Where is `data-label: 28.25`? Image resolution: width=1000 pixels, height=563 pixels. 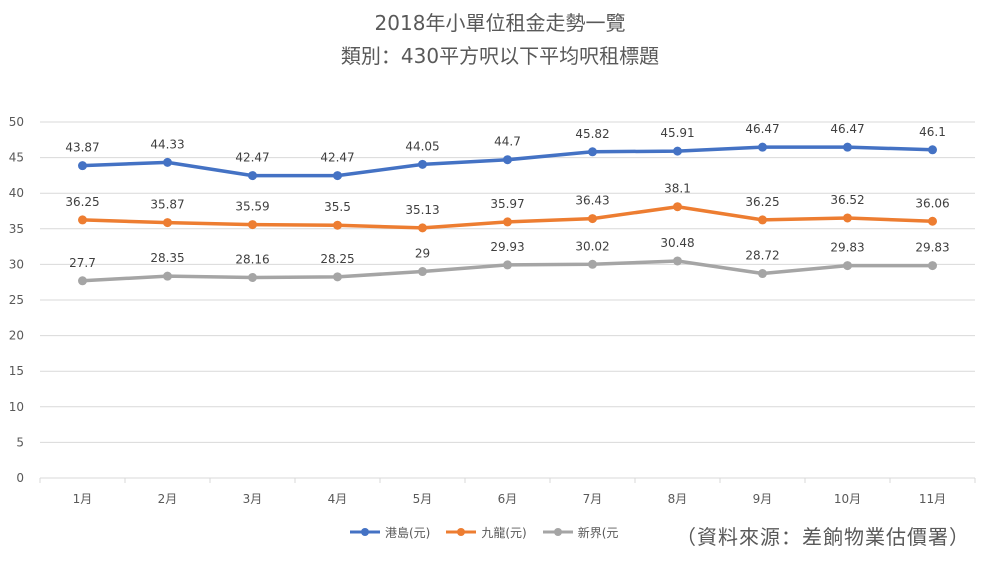
data-label: 28.25 is located at coordinates (337, 259).